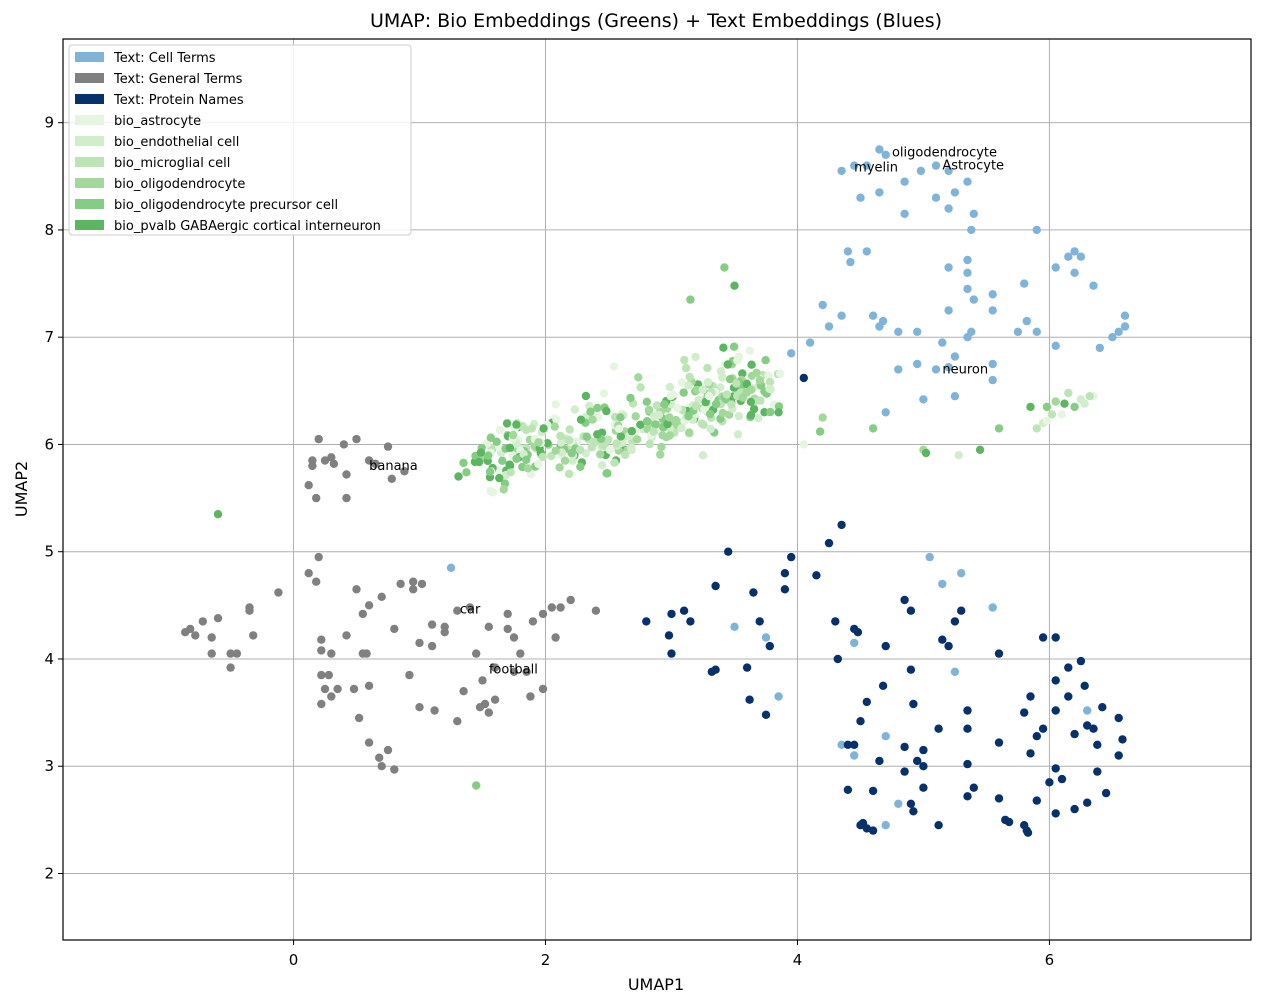 This screenshot has width=1262, height=1008. I want to click on point-annotation: banana, so click(393, 466).